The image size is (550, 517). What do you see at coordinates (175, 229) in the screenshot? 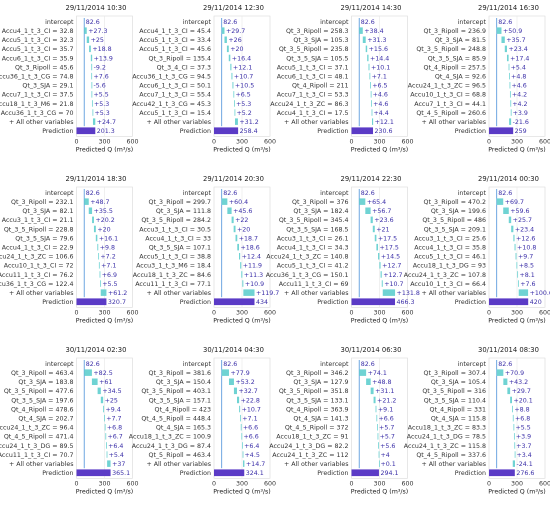
I see `row-label: Accu3_1_t_3_CI = 30.5` at bounding box center [175, 229].